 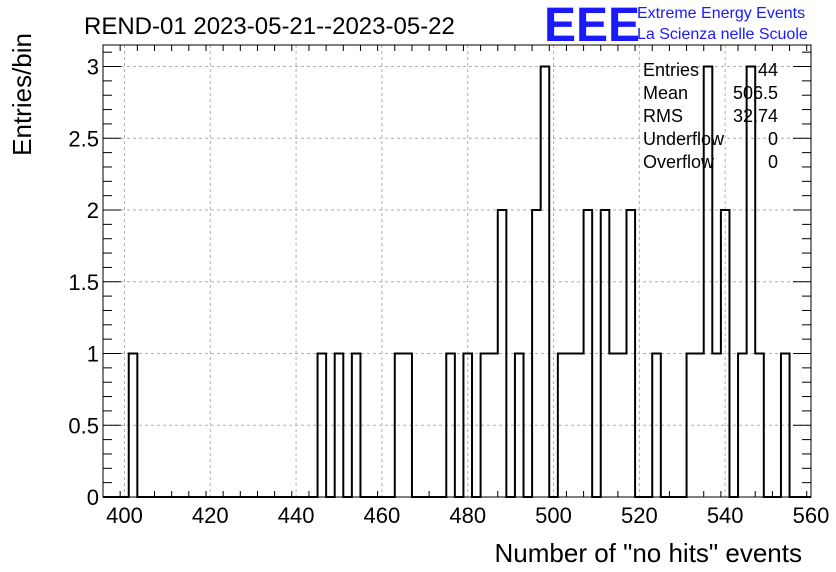 What do you see at coordinates (768, 70) in the screenshot?
I see `stats-value: 44` at bounding box center [768, 70].